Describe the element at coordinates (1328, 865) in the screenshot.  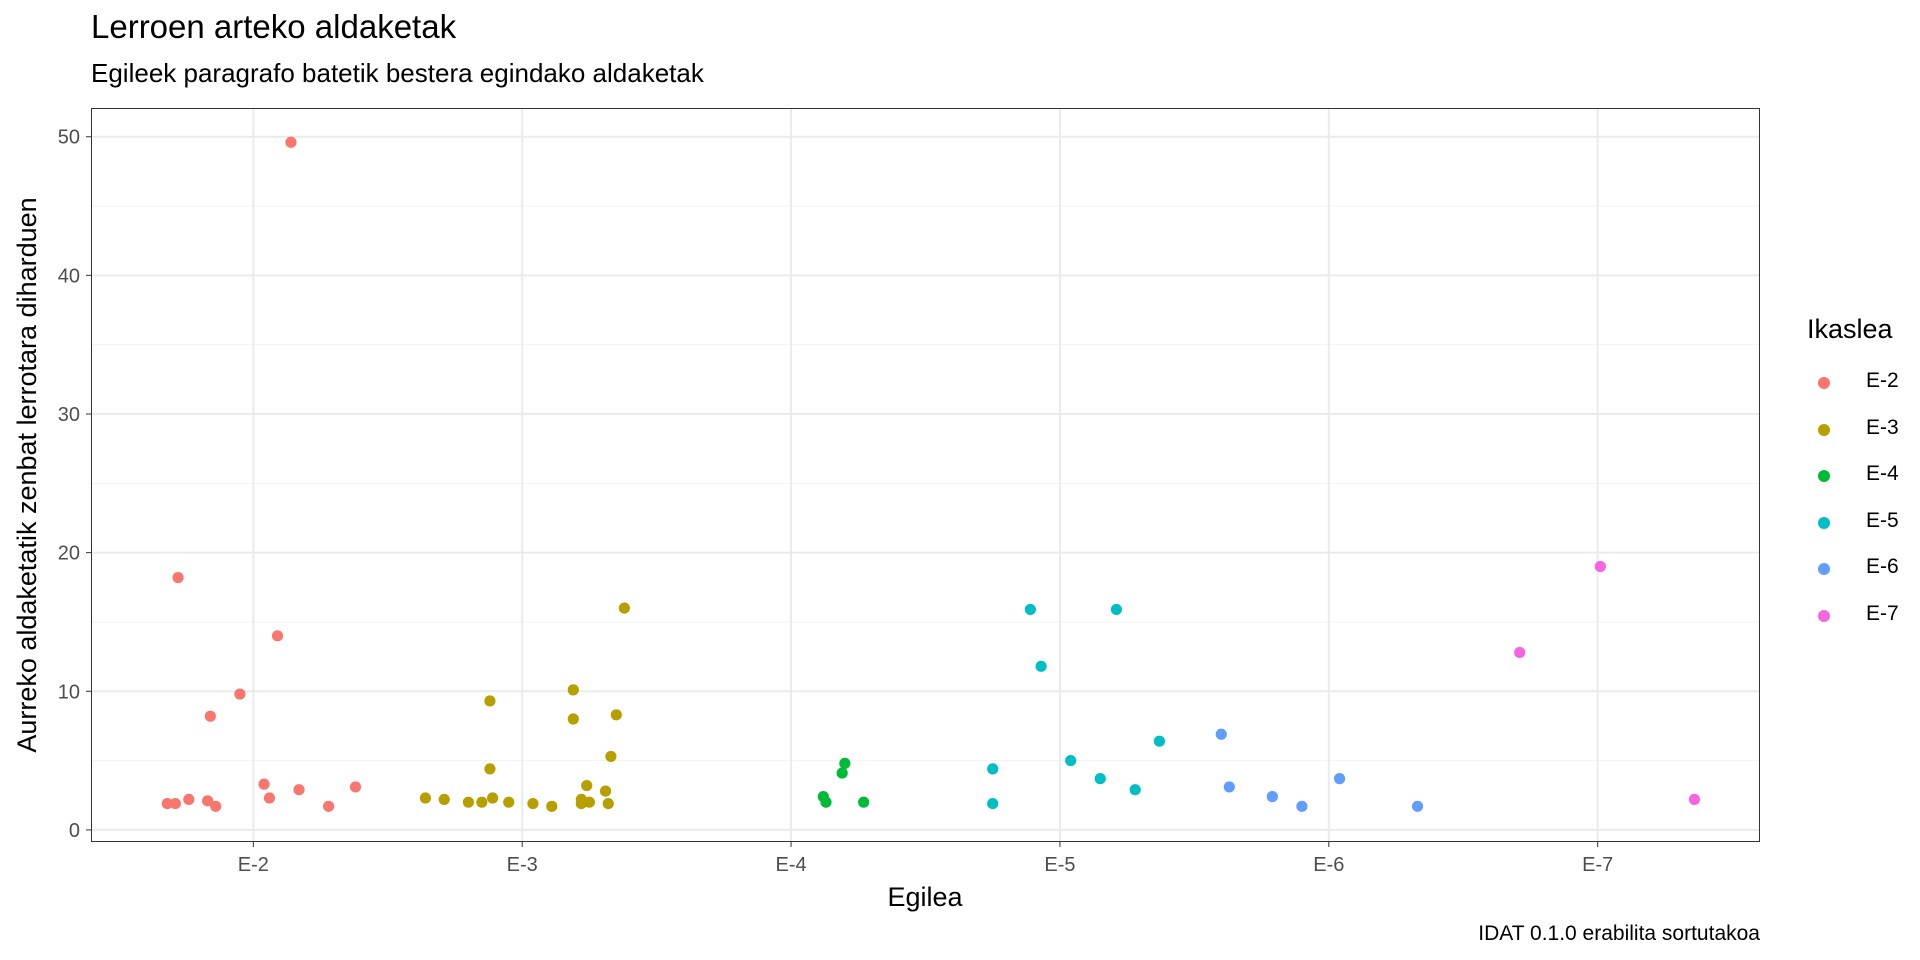
I see `x-tick-label: E-6` at that location.